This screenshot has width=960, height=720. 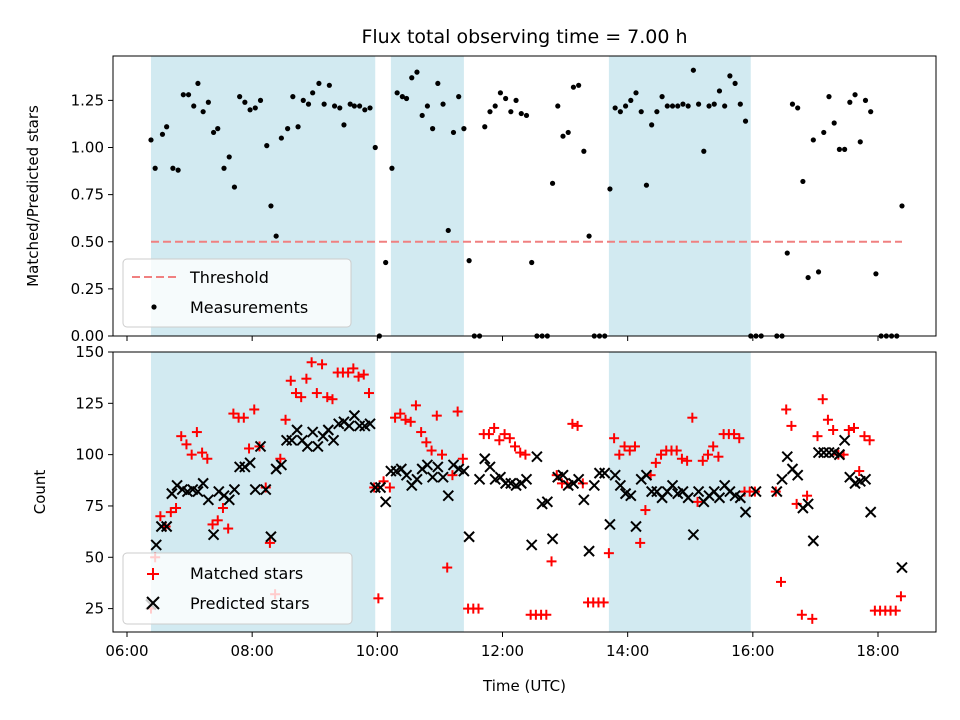 What do you see at coordinates (524, 686) in the screenshot?
I see `x-axis-label: Time (UTC)` at bounding box center [524, 686].